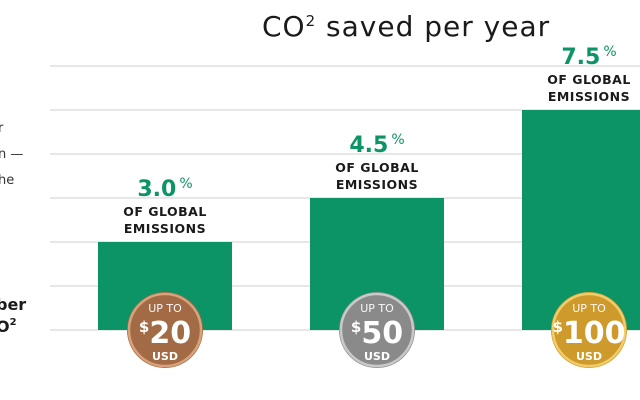 This screenshot has width=640, height=400. Describe the element at coordinates (311, 21) in the screenshot. I see `chart-title-sup: 2` at that location.